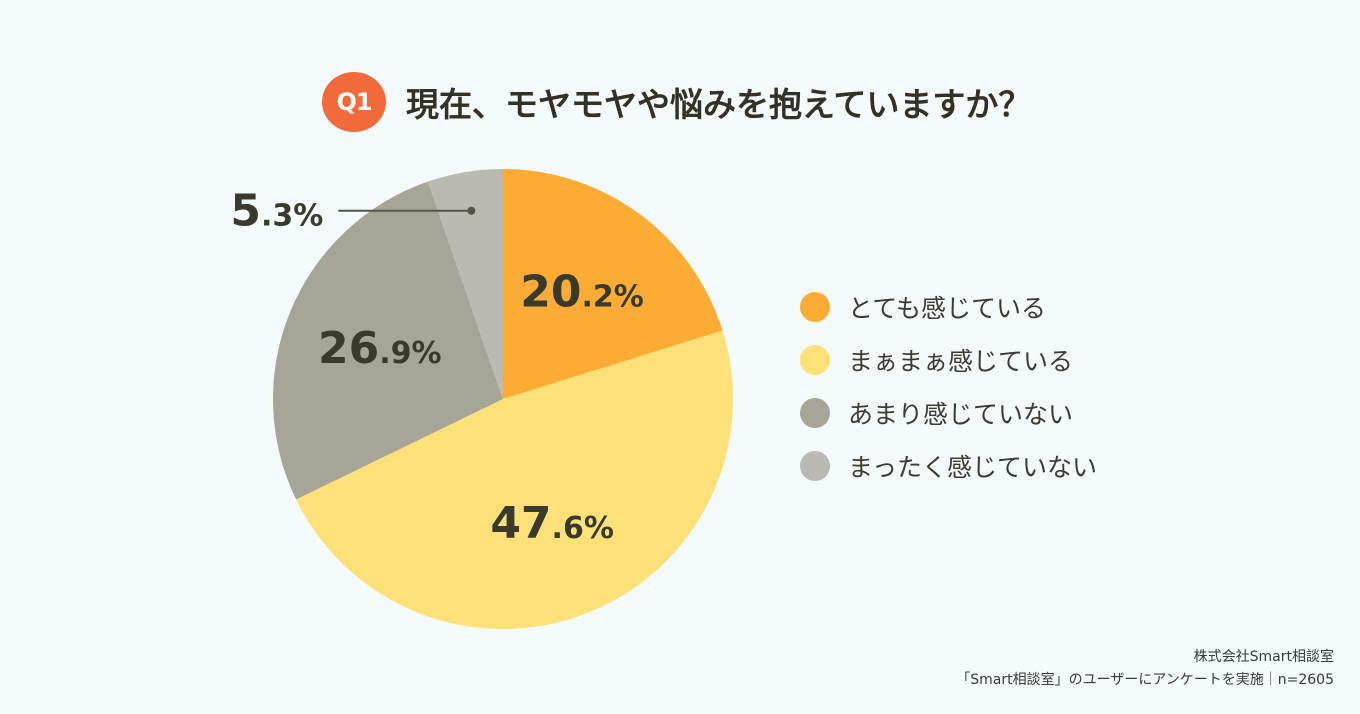  I want to click on pie-value-label: 26.9%, so click(380, 348).